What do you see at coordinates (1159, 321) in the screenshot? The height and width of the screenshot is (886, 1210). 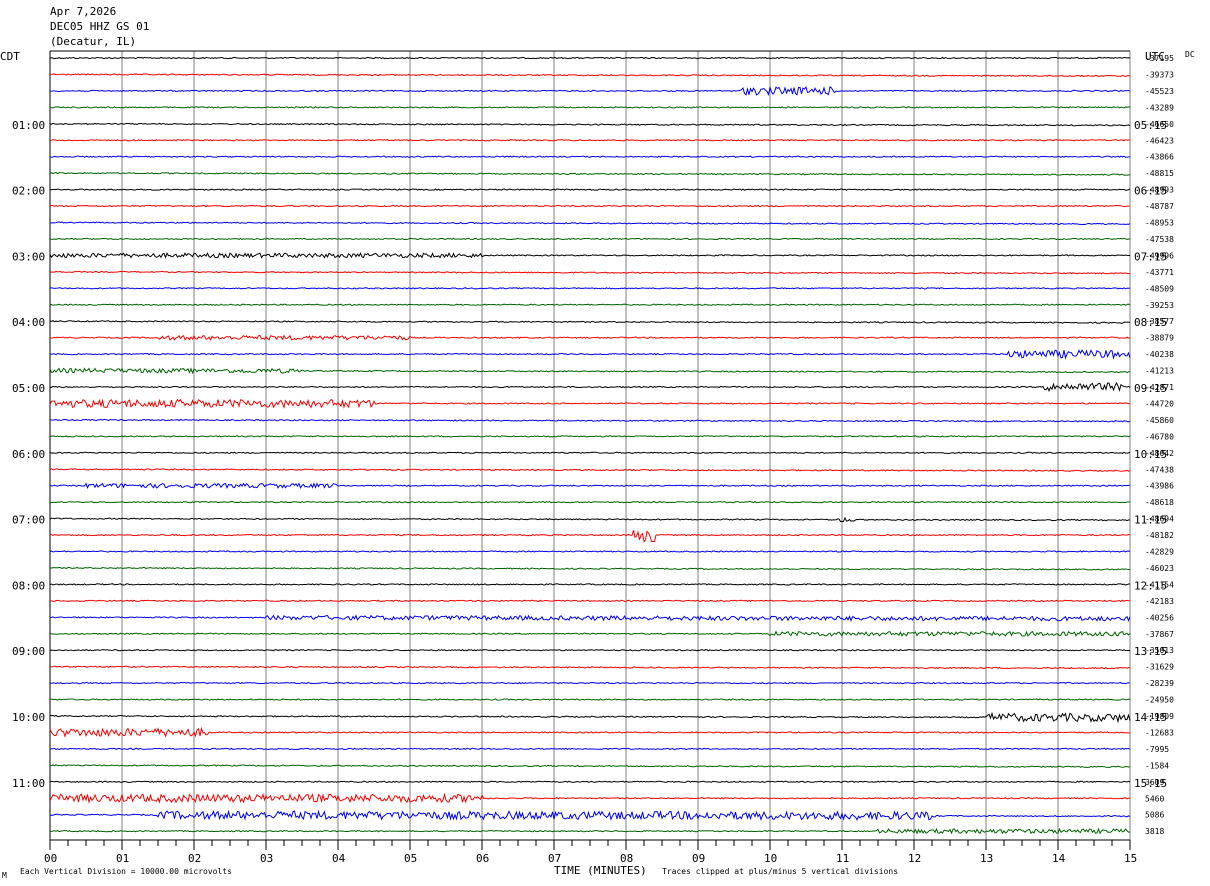 I see `trace-offset-label: -38577` at bounding box center [1159, 321].